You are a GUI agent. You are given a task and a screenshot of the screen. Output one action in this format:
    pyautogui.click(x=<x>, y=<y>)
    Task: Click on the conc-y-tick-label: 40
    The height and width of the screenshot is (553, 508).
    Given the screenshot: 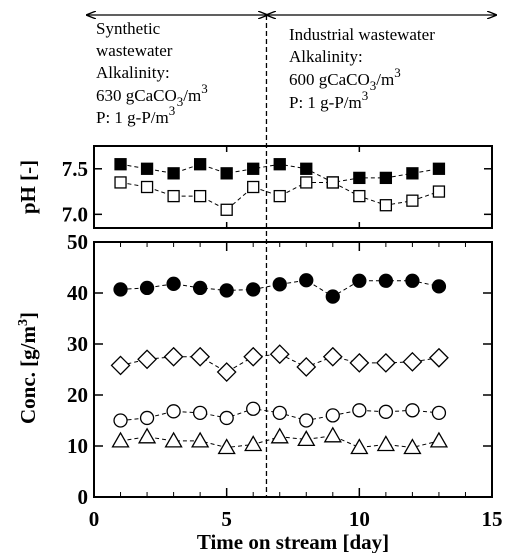 What is the action you would take?
    pyautogui.click(x=77, y=293)
    